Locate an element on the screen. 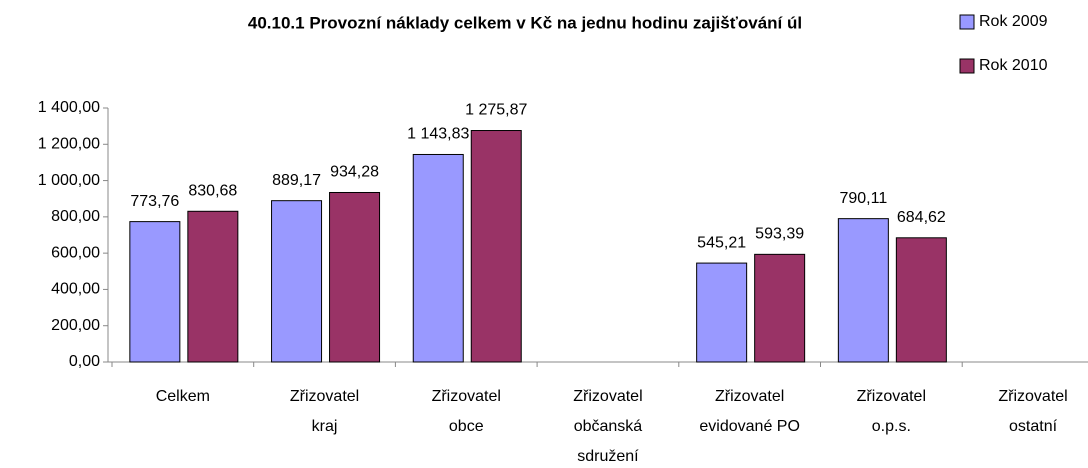 This screenshot has width=1088, height=468. value-label: 830,68 is located at coordinates (212, 191).